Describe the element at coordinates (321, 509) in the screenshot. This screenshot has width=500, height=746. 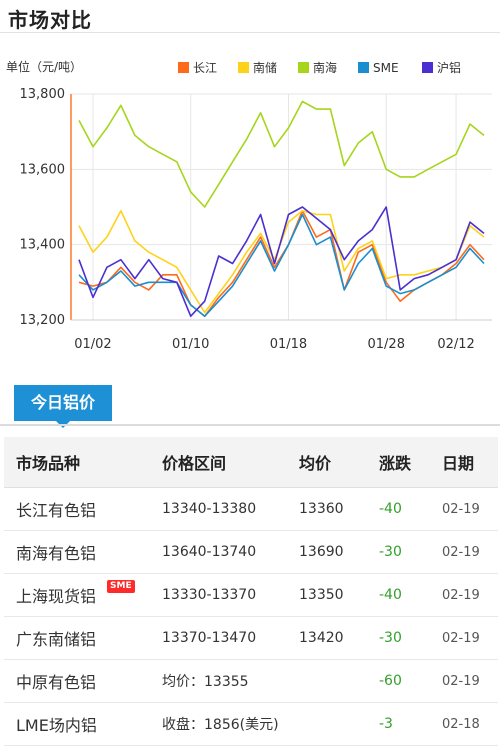
I see `avg-price: 13360` at that location.